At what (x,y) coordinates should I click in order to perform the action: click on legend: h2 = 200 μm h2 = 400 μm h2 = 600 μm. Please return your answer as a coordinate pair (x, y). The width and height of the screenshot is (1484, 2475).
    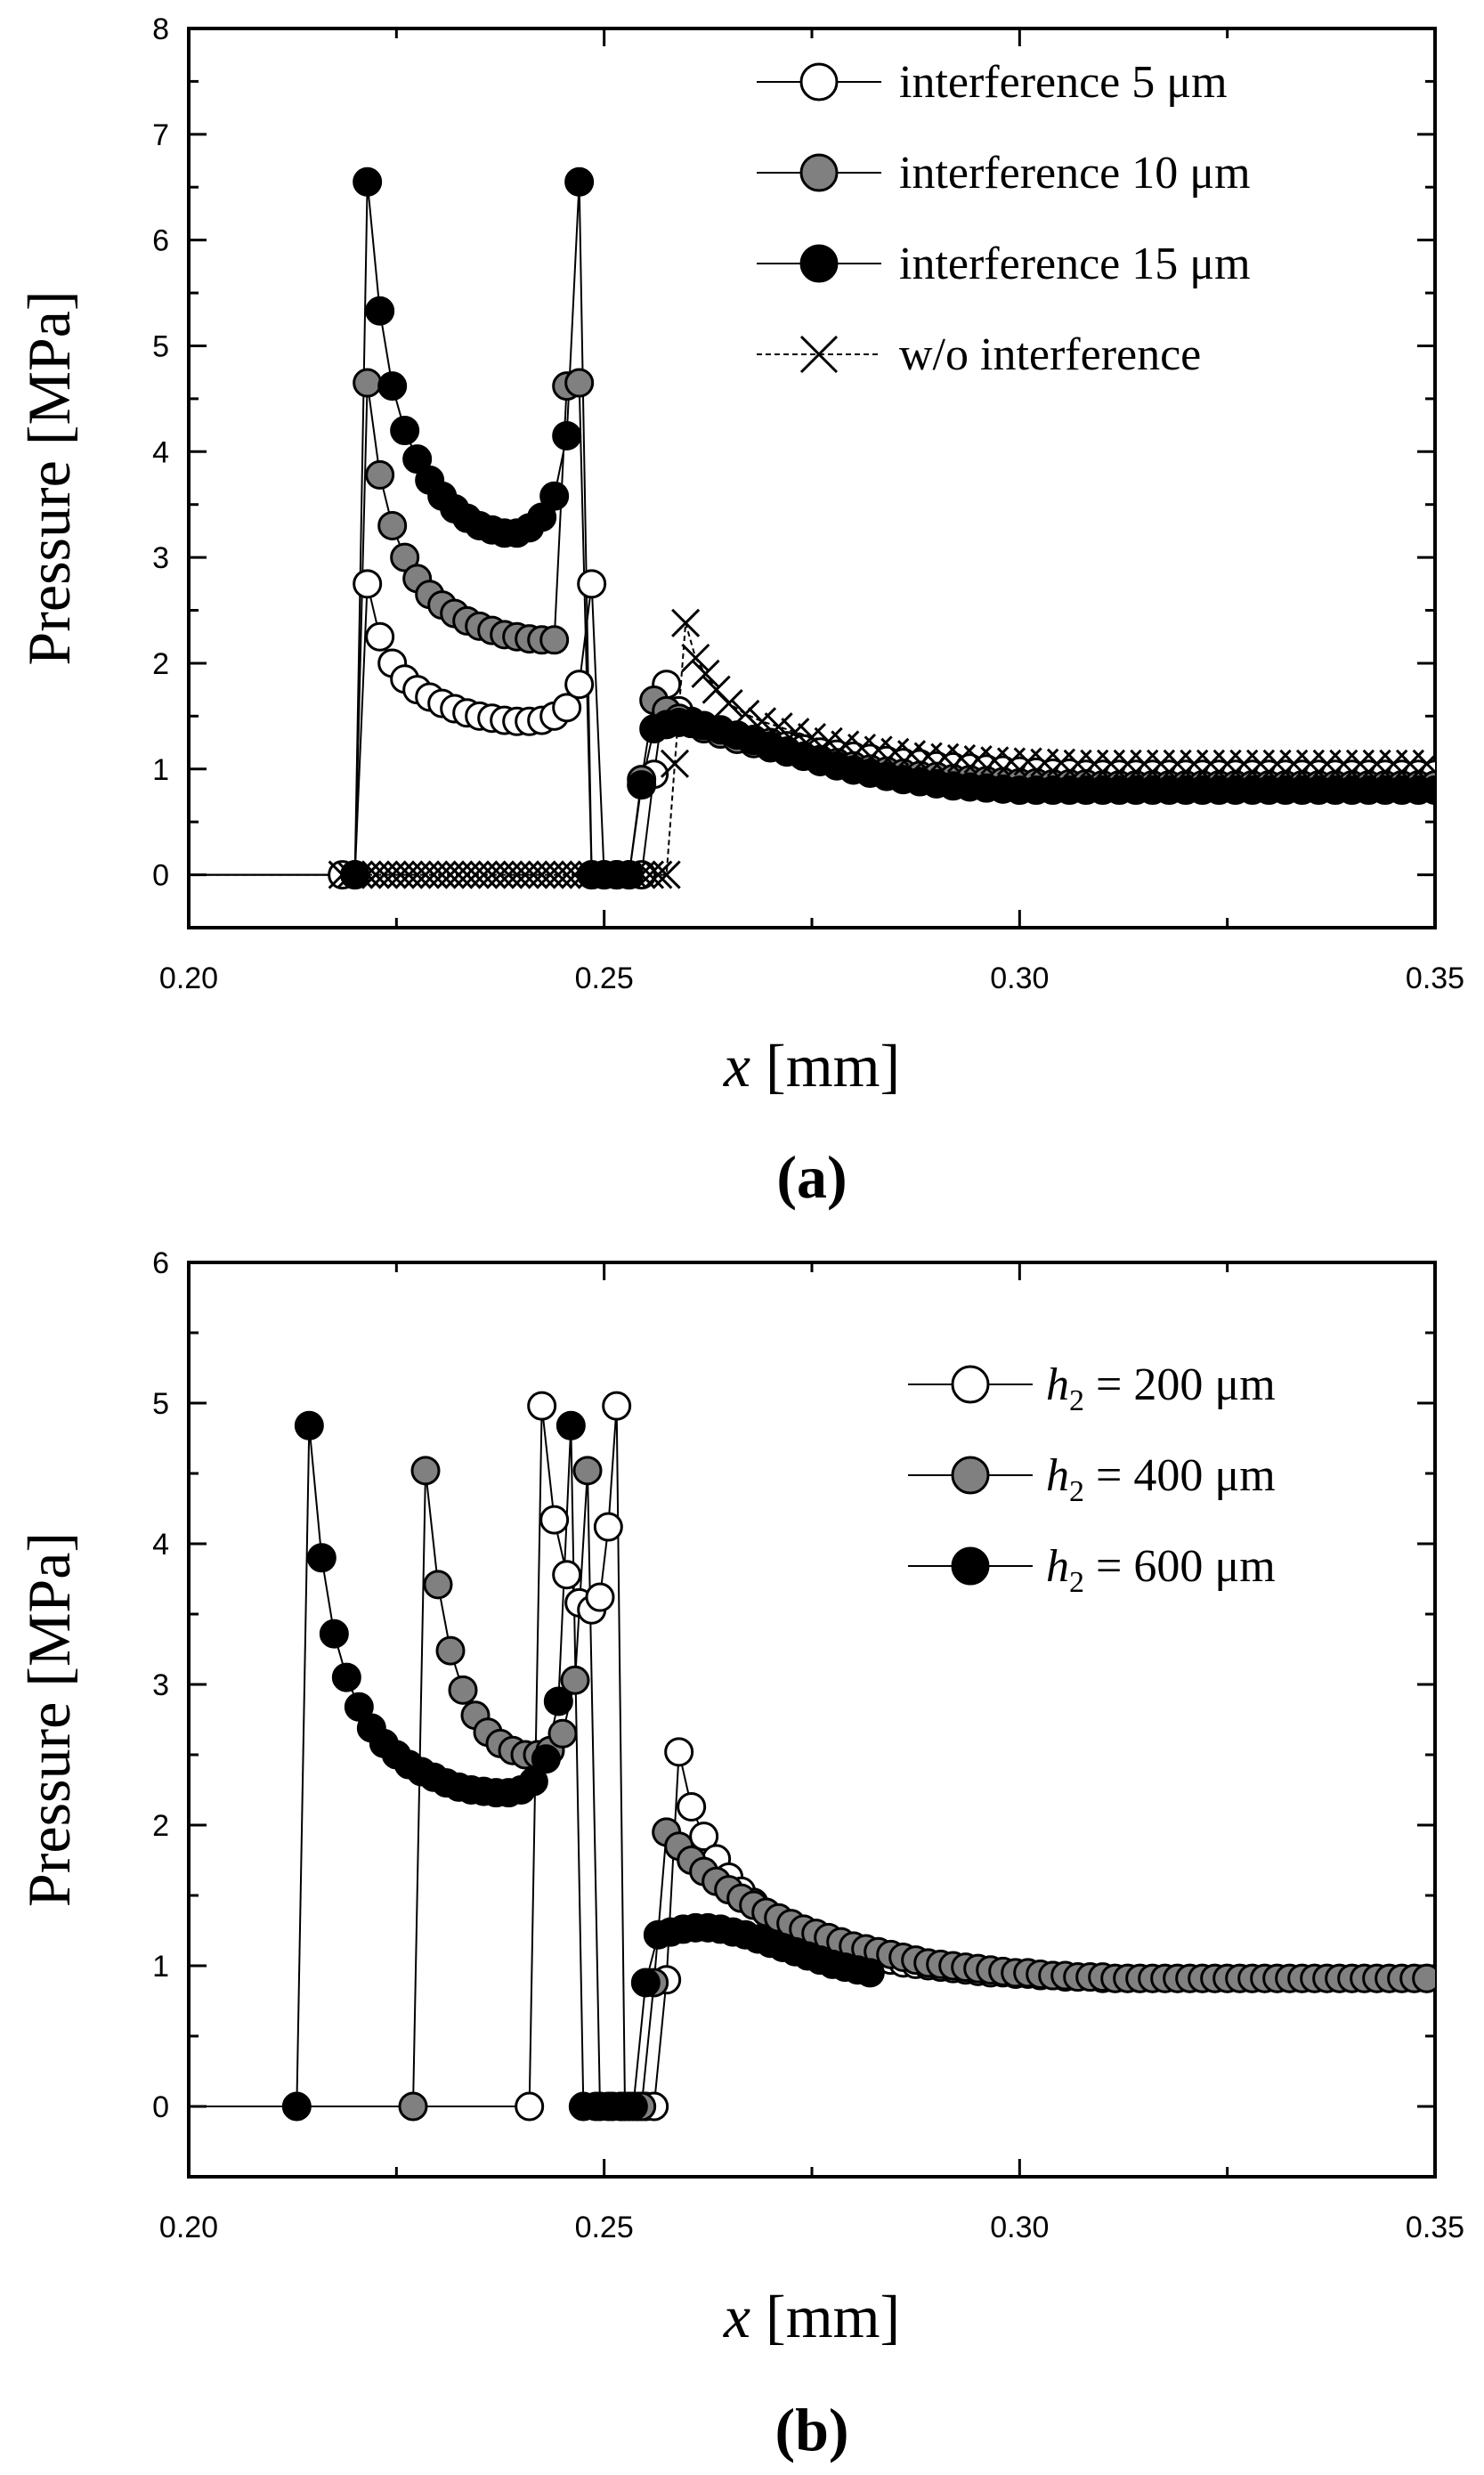
    Looking at the image, I should click on (1092, 1479).